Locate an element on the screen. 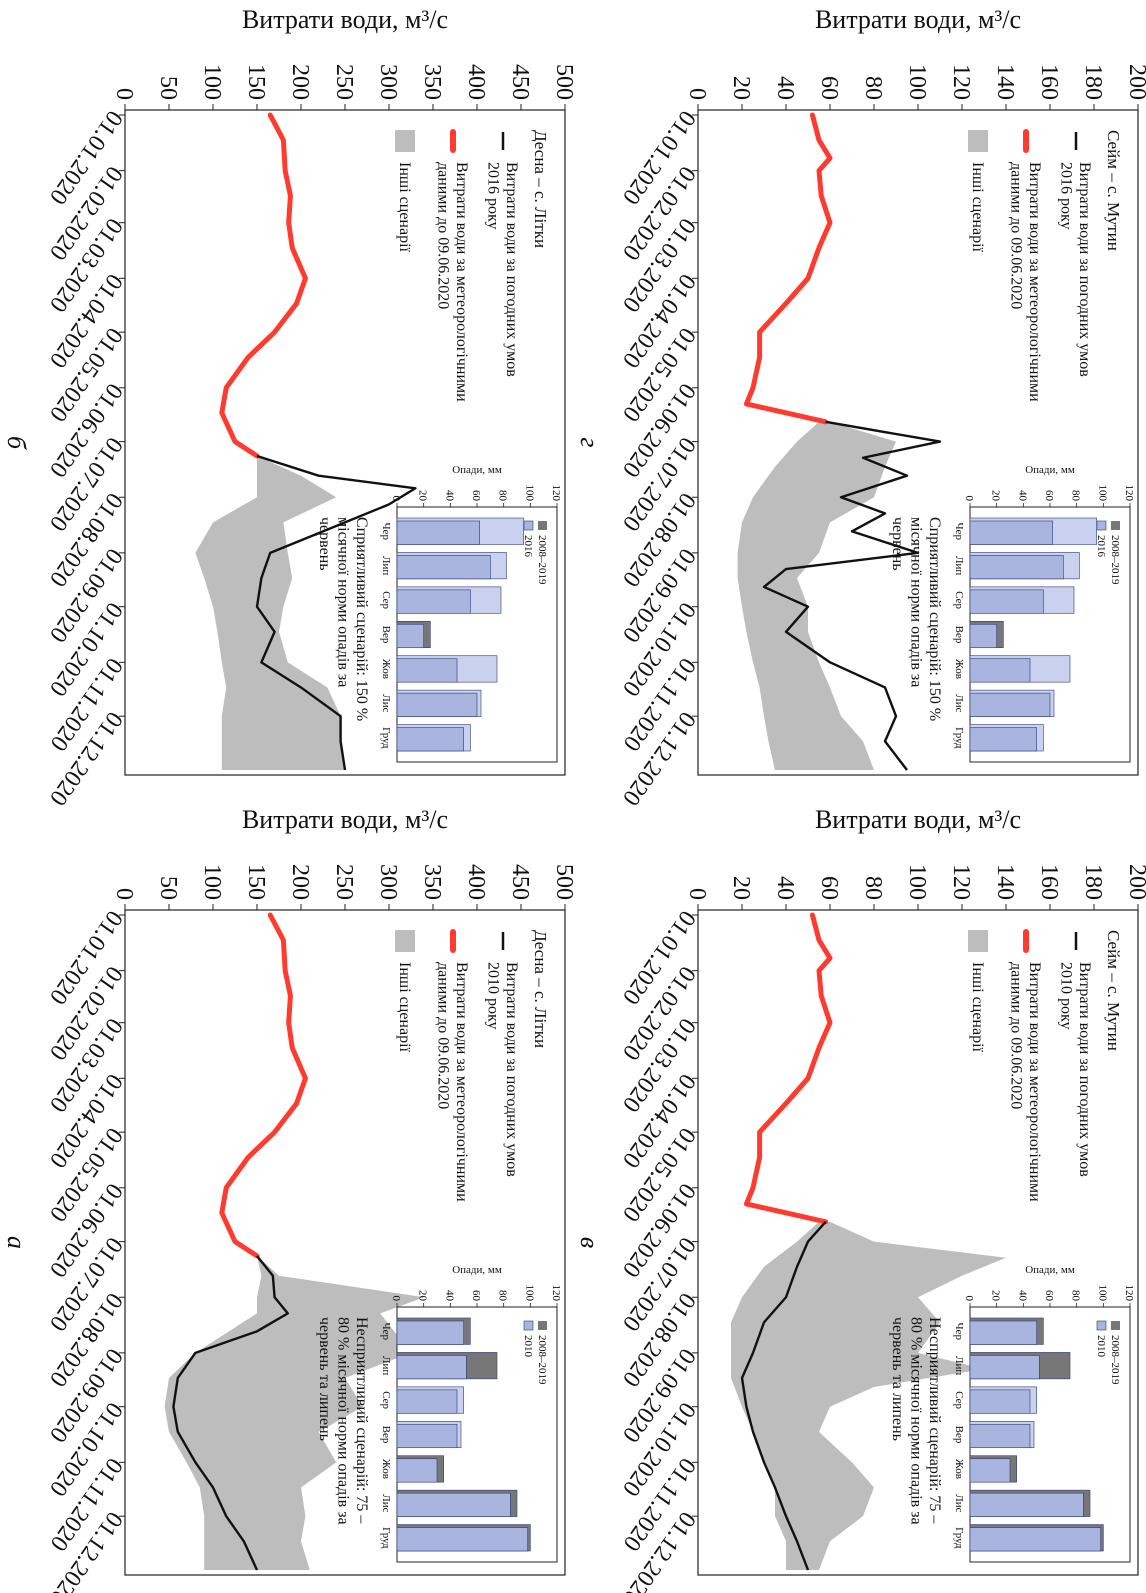  station-title: Десна – с. Літки is located at coordinates (540, 989).